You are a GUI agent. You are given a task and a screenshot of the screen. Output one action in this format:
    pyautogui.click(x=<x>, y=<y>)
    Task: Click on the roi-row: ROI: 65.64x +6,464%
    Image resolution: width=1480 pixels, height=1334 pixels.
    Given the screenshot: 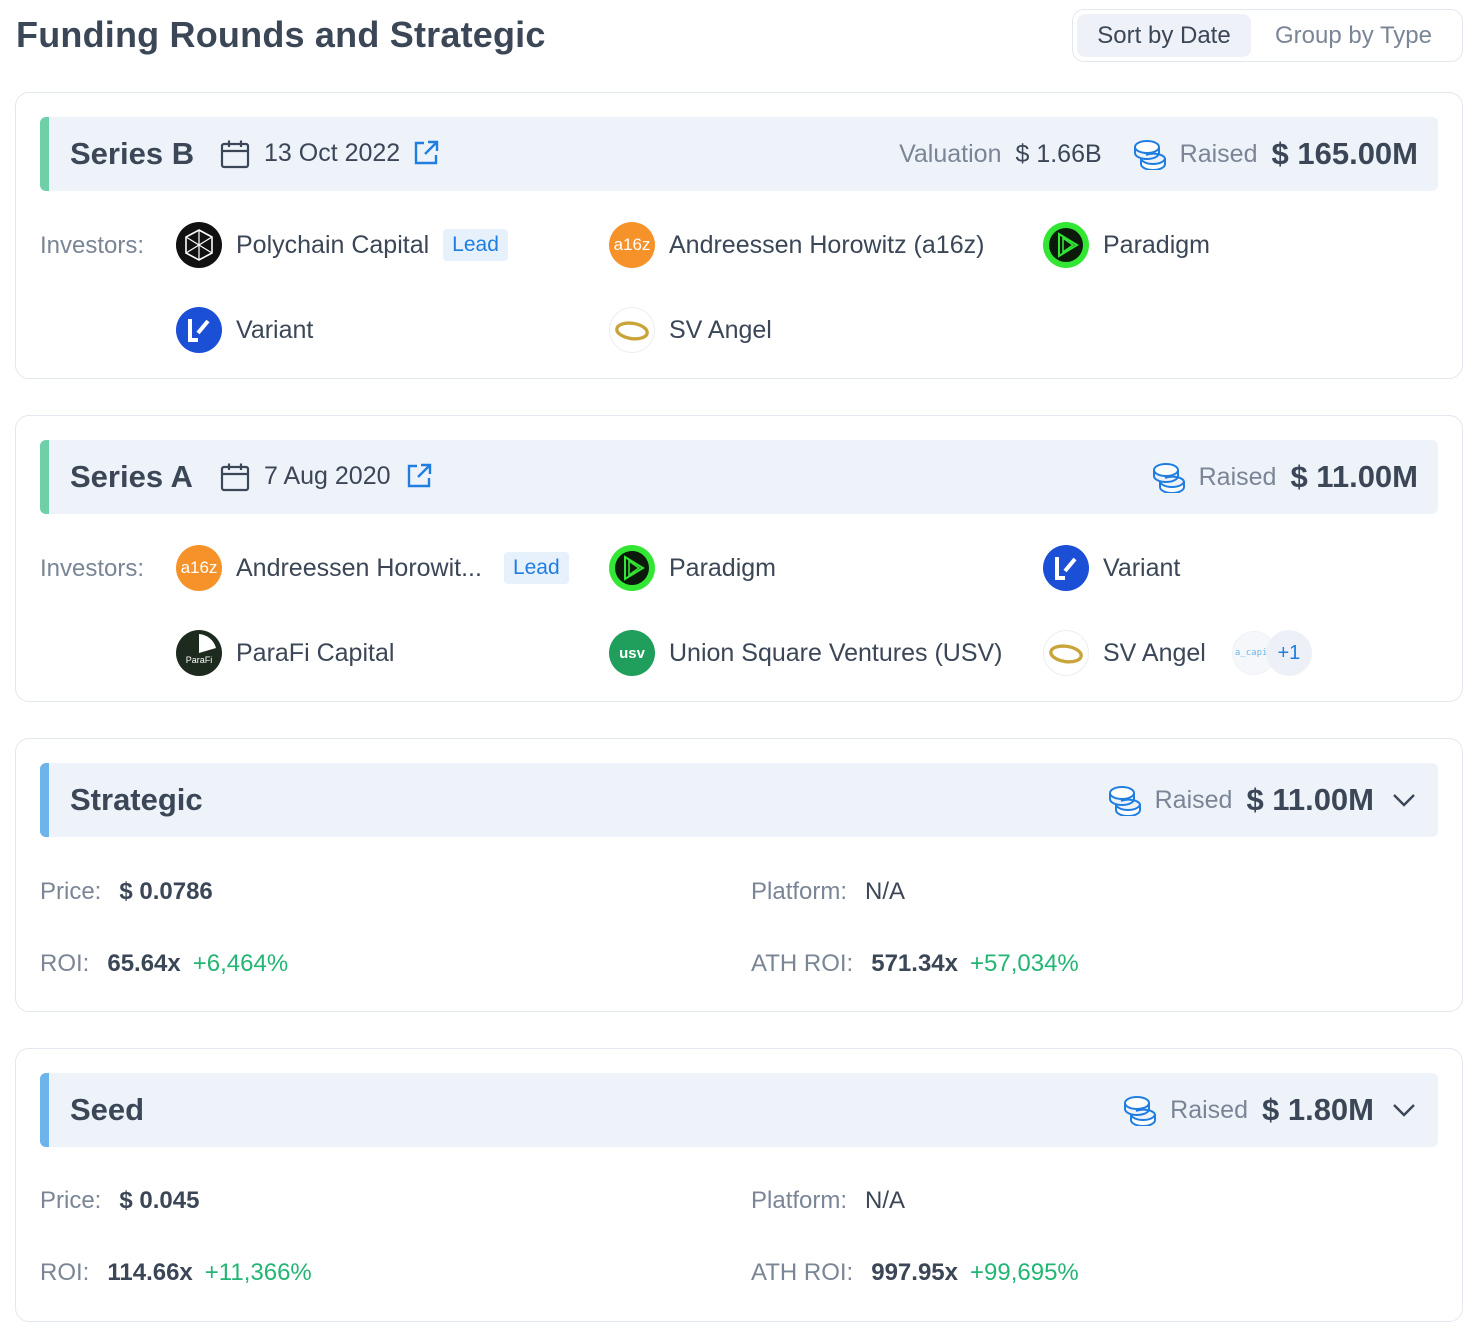 What is the action you would take?
    pyautogui.click(x=164, y=964)
    